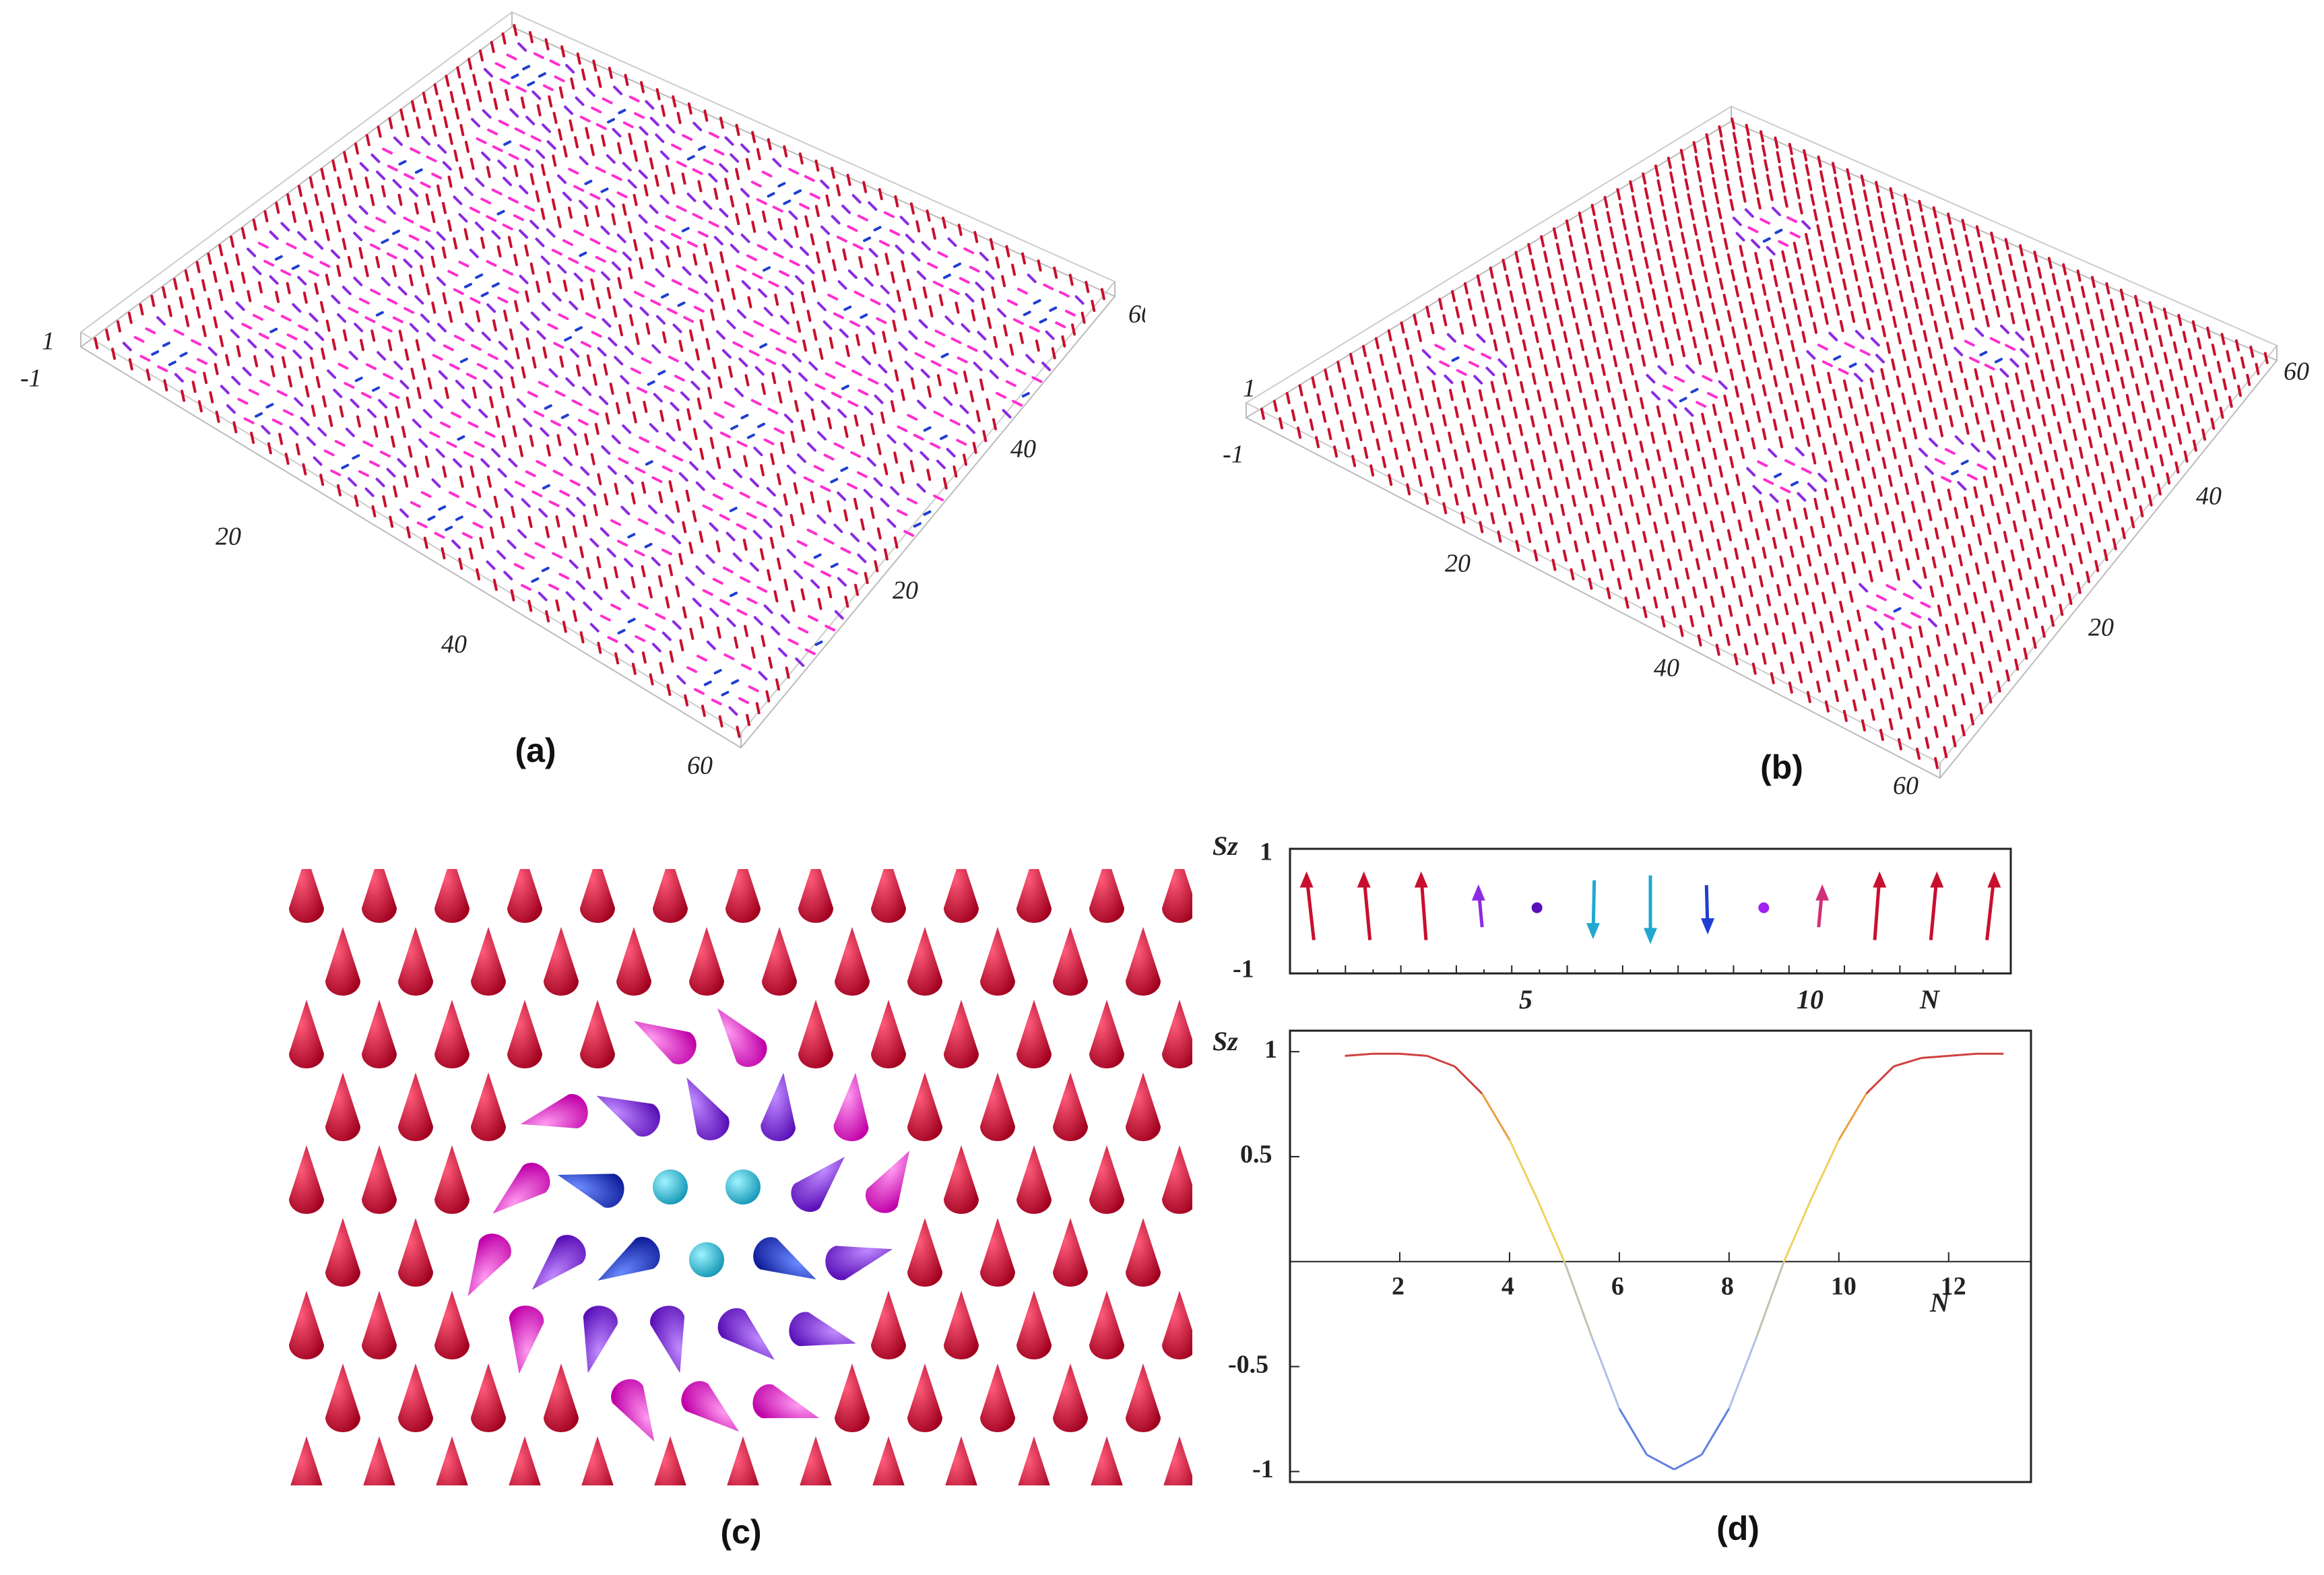  Describe the element at coordinates (1263, 1469) in the screenshot. I see `y-tick-bottom: -1` at that location.